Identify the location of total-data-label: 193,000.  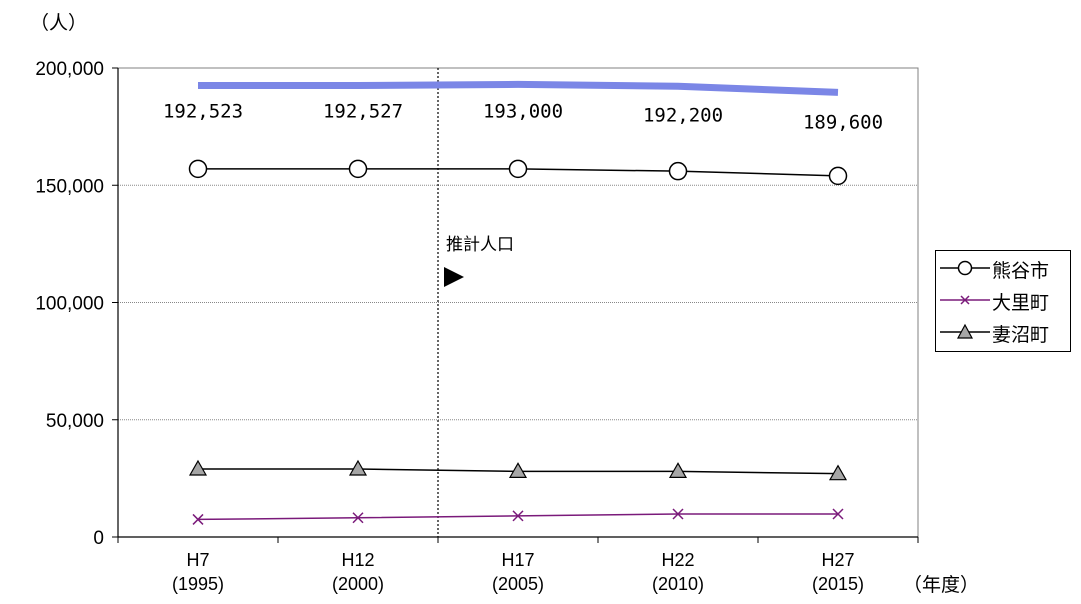
(523, 111).